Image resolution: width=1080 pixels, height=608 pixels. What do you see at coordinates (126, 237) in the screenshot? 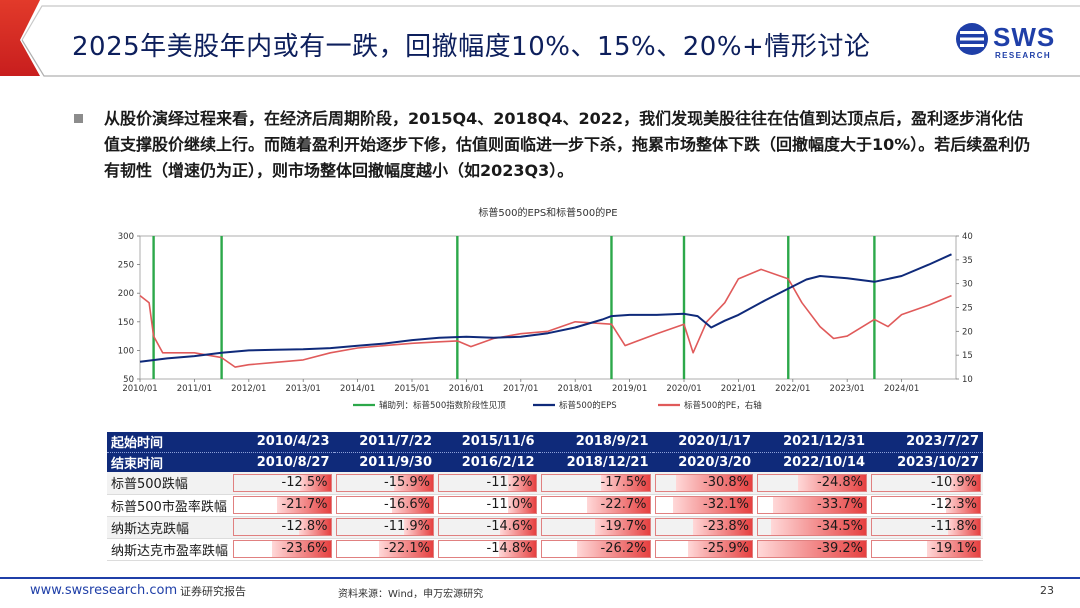
I see `y-left-tick-label: 300` at bounding box center [126, 237].